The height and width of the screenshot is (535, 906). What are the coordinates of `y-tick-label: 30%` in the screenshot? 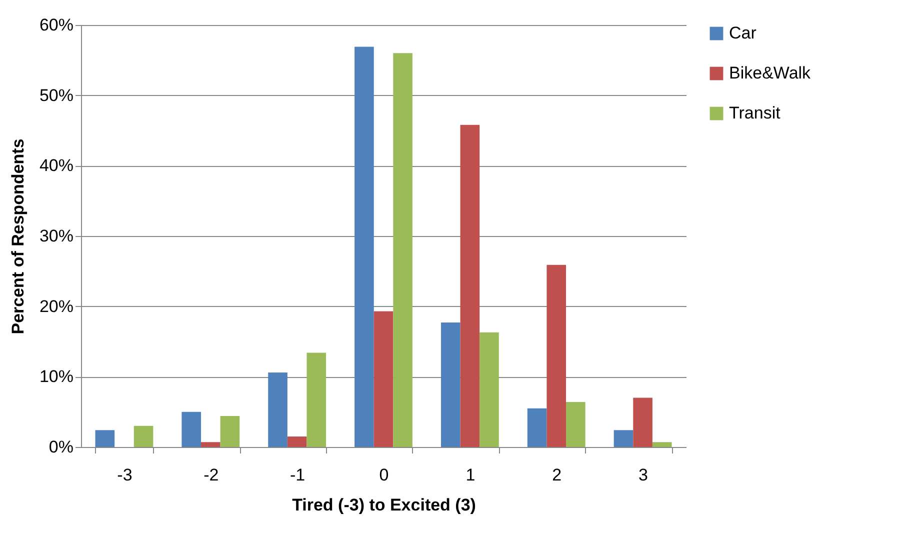 It's located at (56, 236).